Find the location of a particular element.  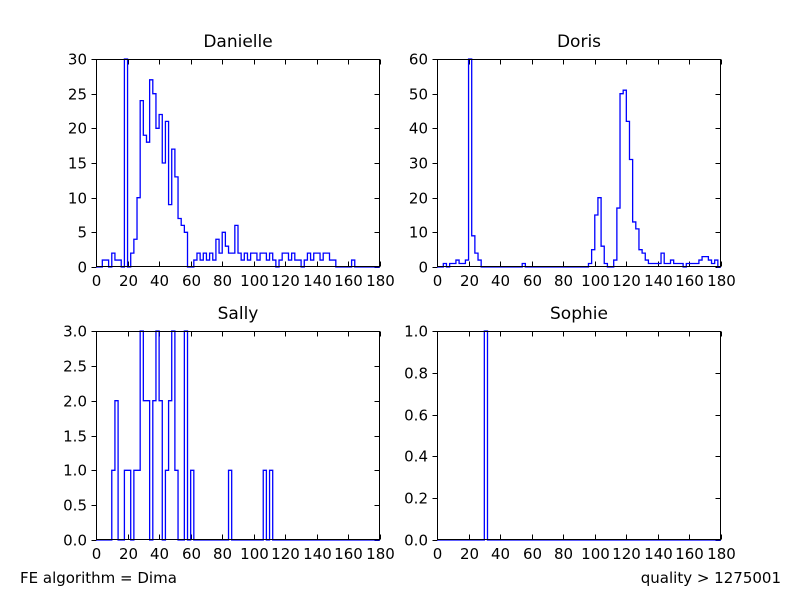

svg-text: 0.2 is located at coordinates (416, 499).